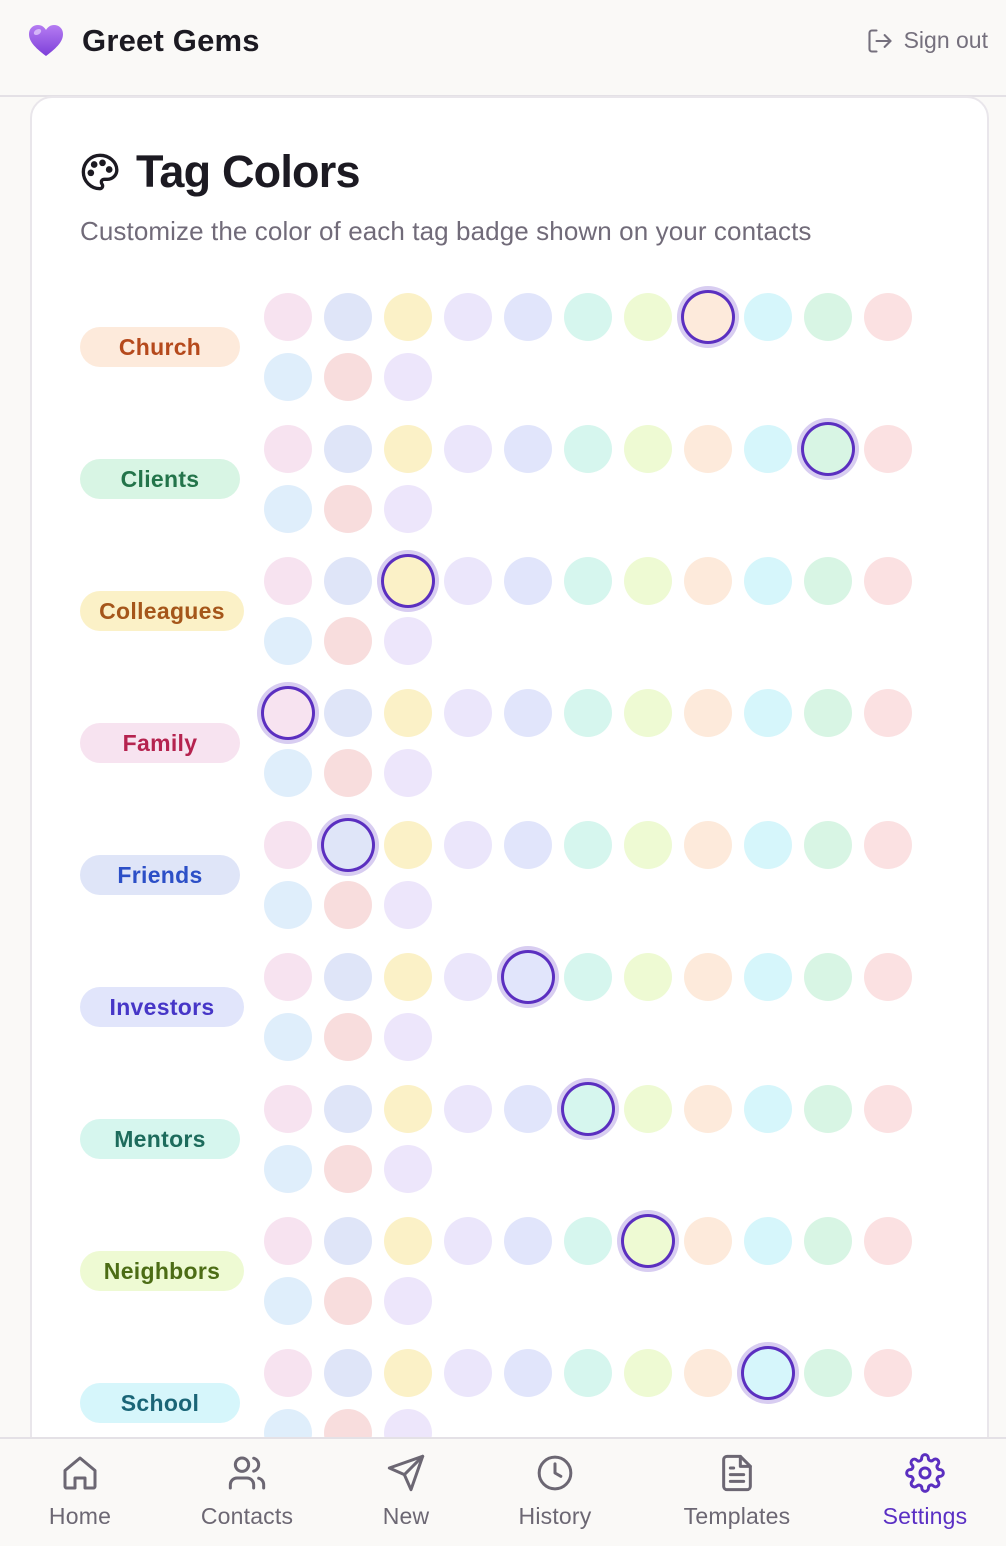 The width and height of the screenshot is (1006, 1546). I want to click on brand: Greet Gems, so click(144, 41).